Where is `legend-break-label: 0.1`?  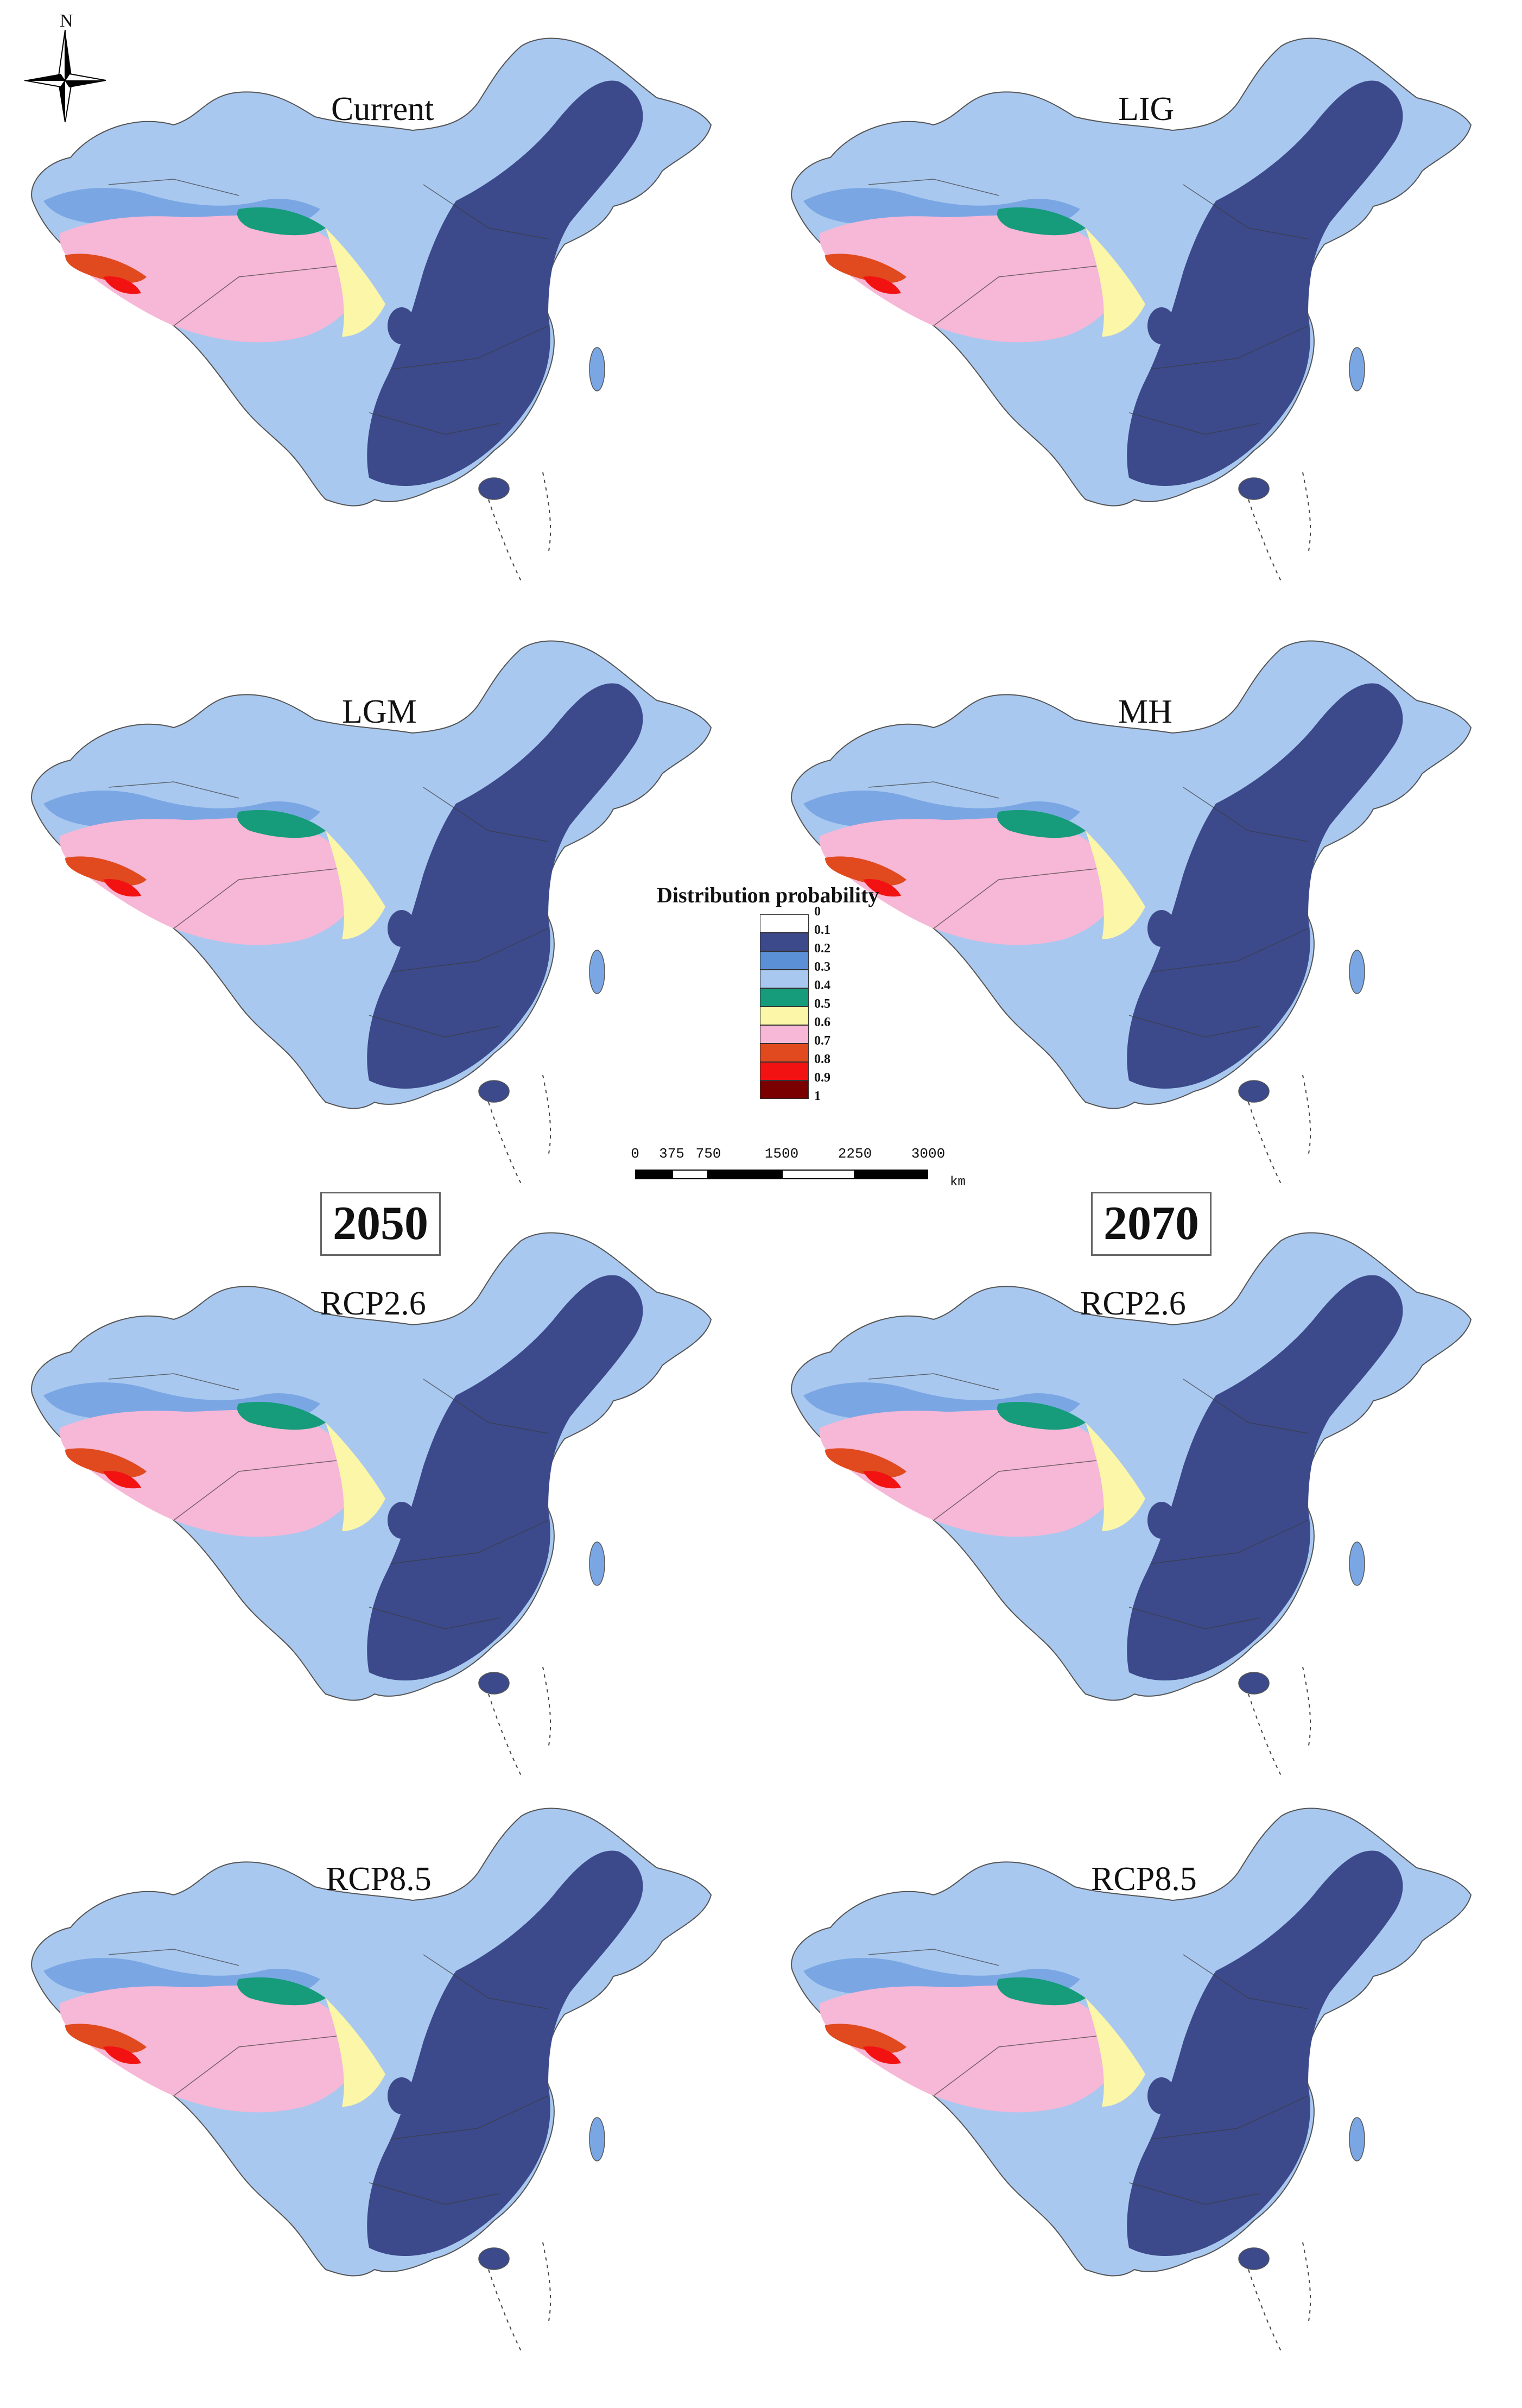
legend-break-label: 0.1 is located at coordinates (822, 930).